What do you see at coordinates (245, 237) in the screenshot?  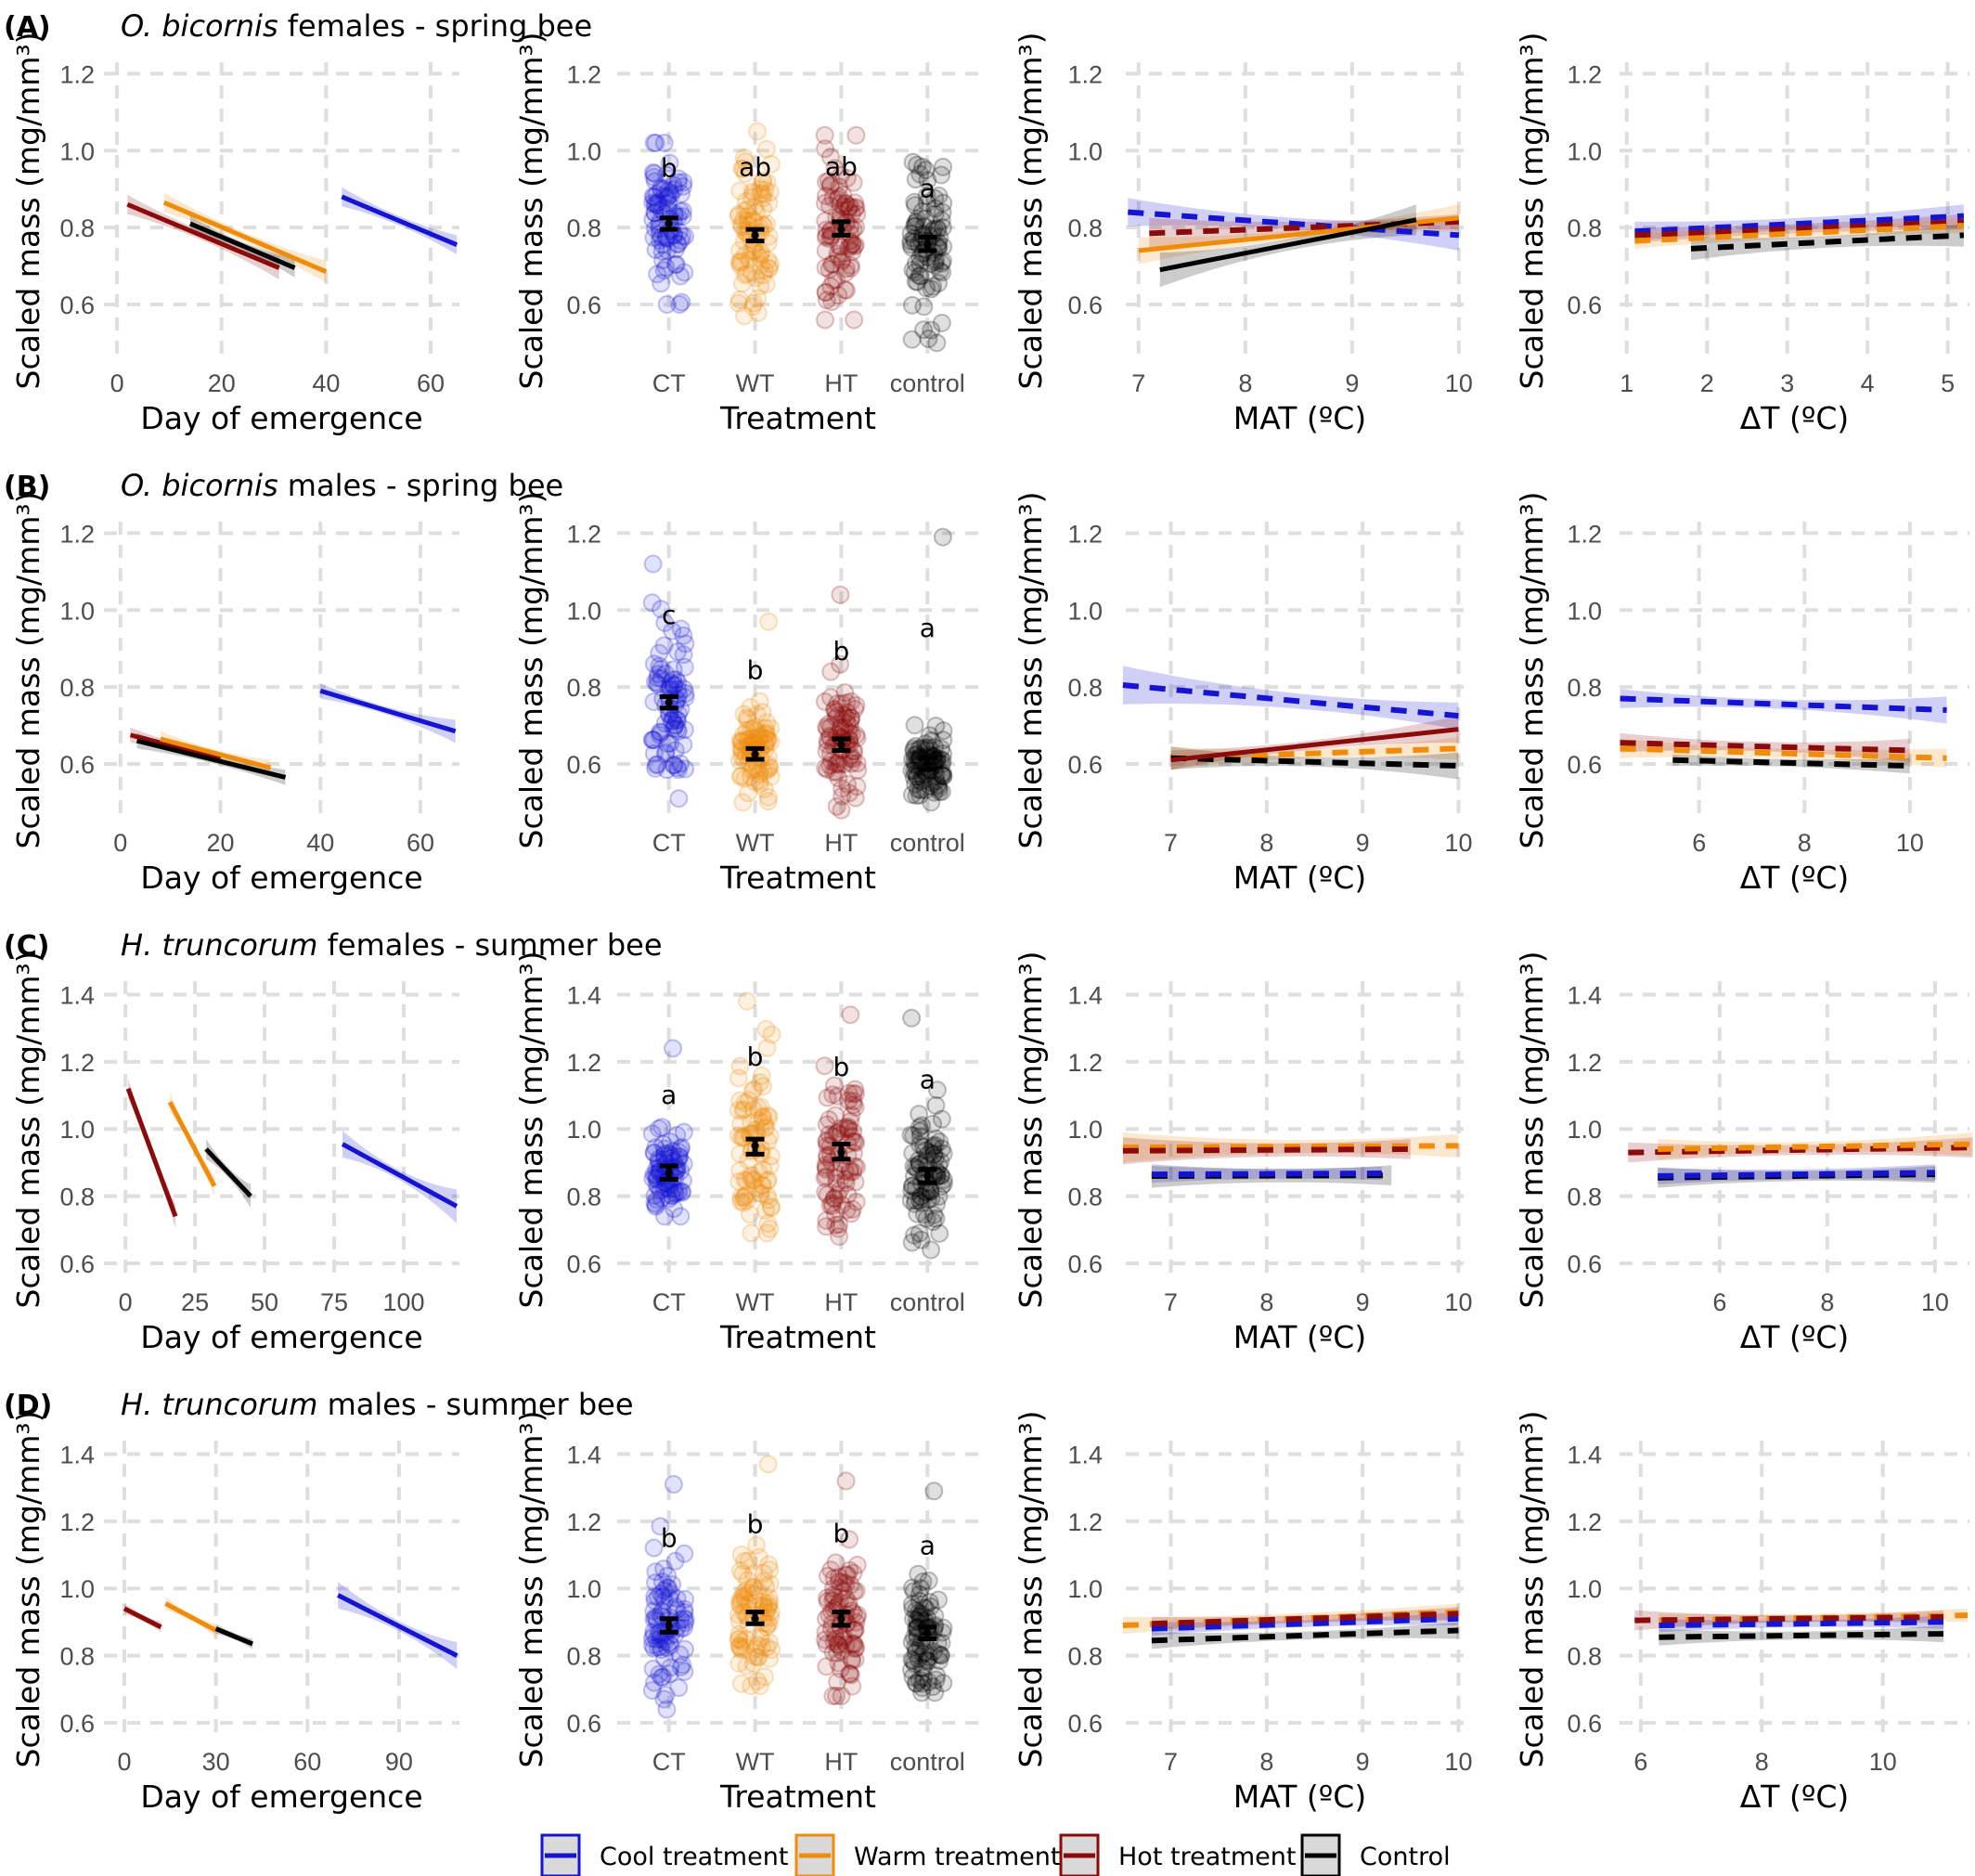 I see `trend-line-warm-treatment` at bounding box center [245, 237].